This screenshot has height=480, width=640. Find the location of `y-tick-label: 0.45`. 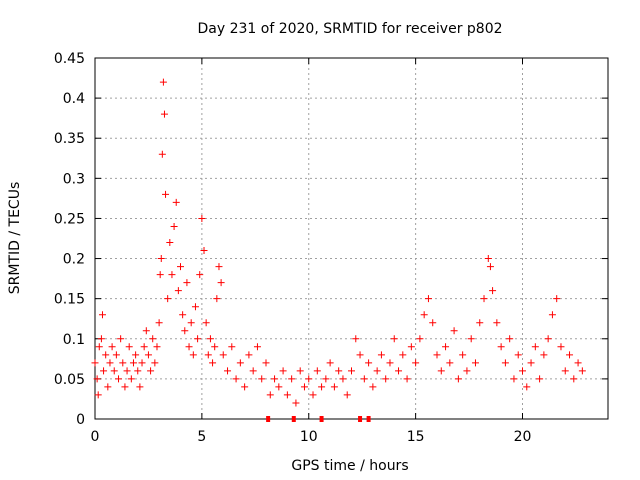

y-tick-label: 0.45 is located at coordinates (69, 59).